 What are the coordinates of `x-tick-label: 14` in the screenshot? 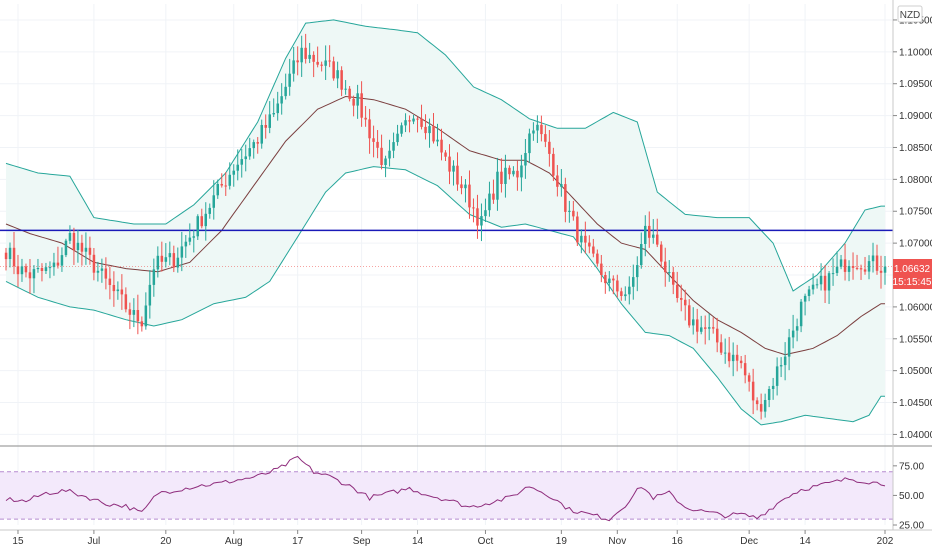 It's located at (418, 541).